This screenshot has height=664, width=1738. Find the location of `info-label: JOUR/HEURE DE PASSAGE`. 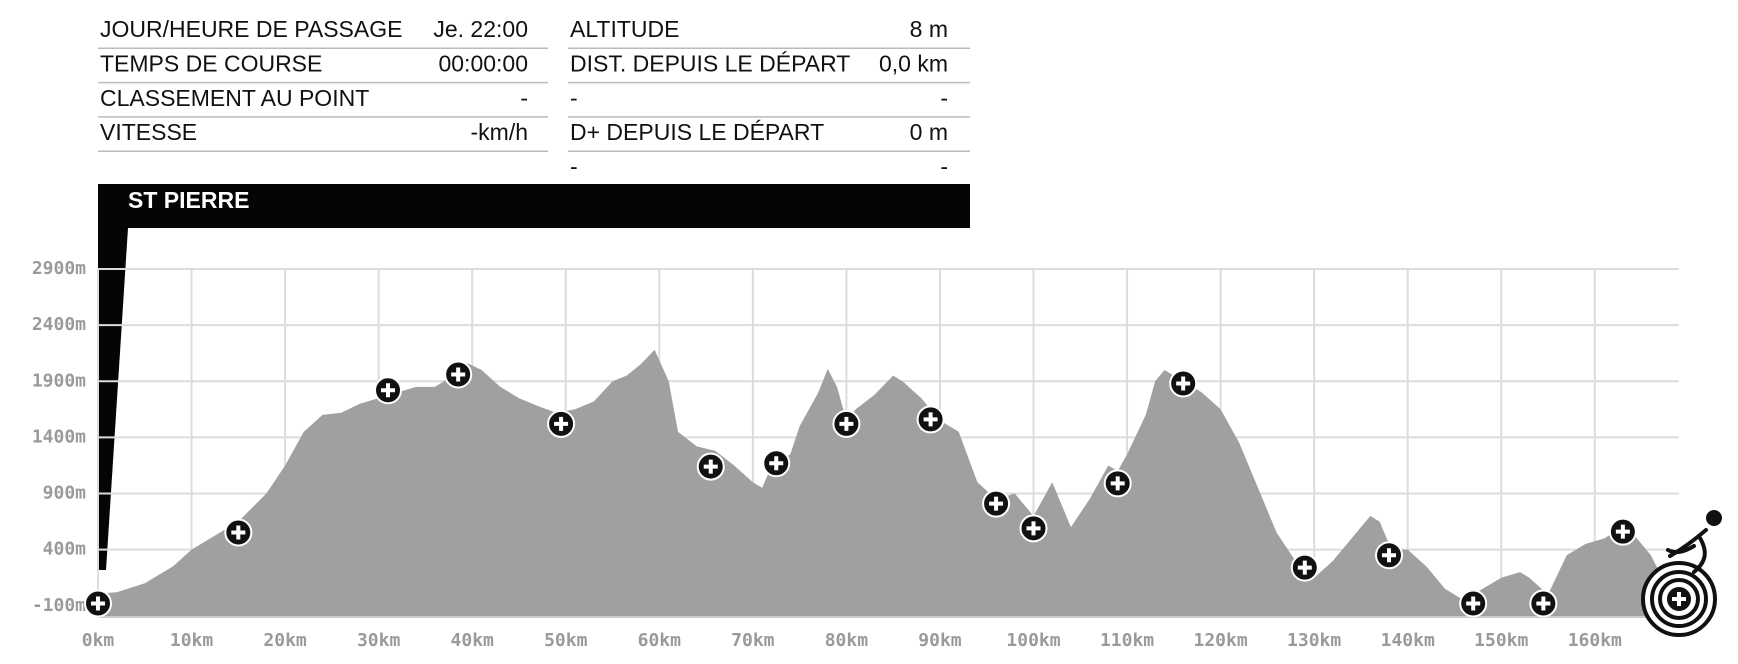

info-label: JOUR/HEURE DE PASSAGE is located at coordinates (251, 29).